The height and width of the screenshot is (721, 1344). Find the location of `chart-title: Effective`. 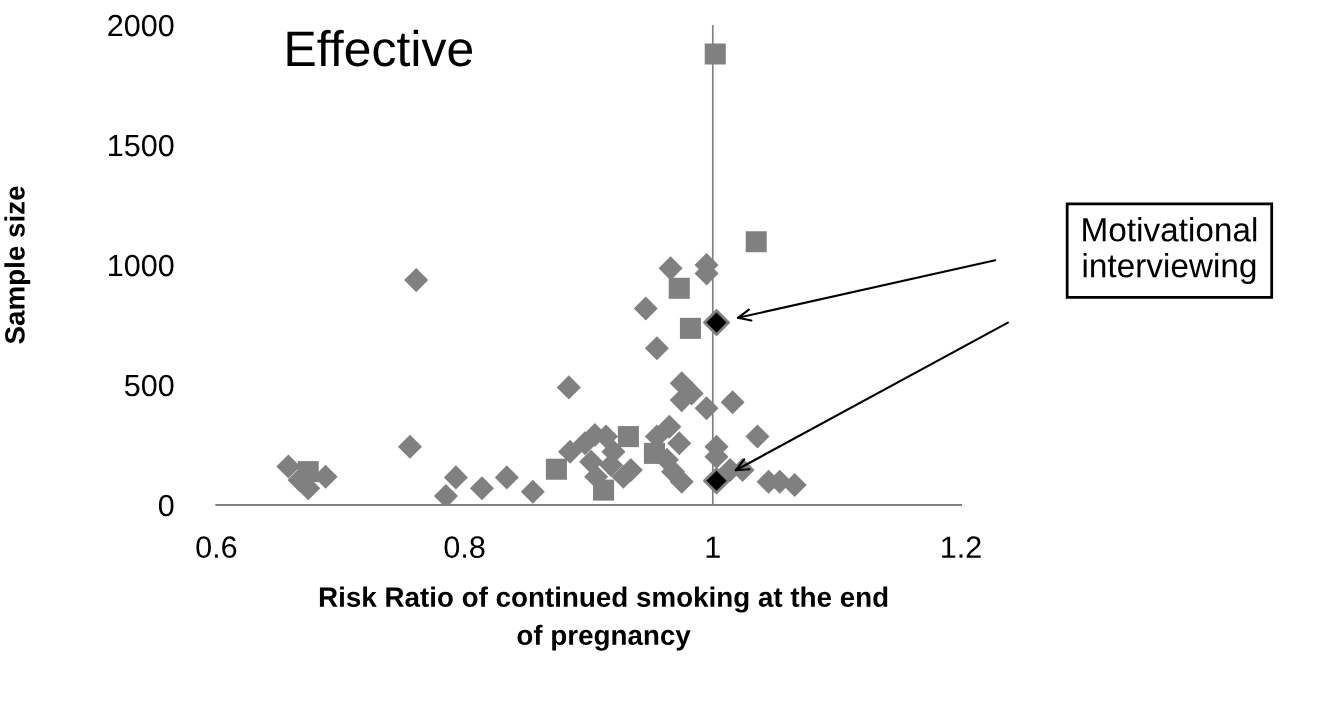

chart-title: Effective is located at coordinates (380, 48).